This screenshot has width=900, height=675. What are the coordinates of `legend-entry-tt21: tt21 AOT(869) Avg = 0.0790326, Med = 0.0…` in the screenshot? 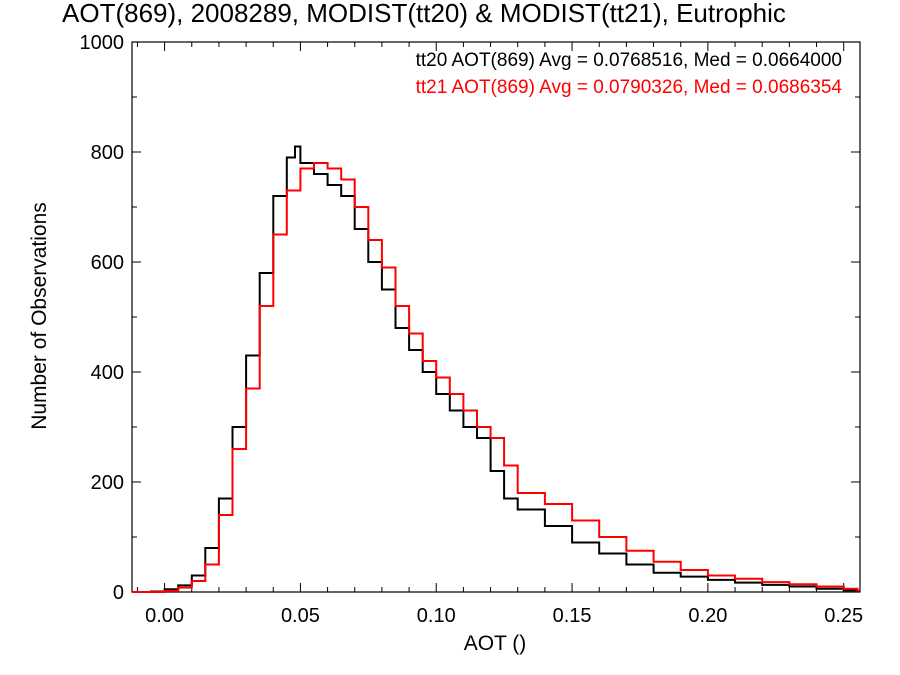 It's located at (628, 87).